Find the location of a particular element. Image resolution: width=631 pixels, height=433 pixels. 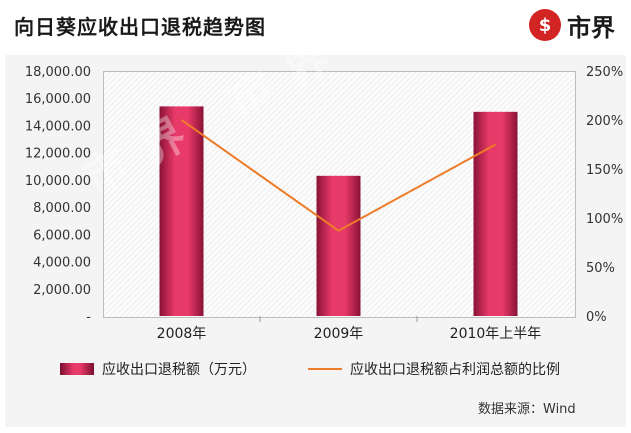

y-right-tick-label: 50% is located at coordinates (600, 268).